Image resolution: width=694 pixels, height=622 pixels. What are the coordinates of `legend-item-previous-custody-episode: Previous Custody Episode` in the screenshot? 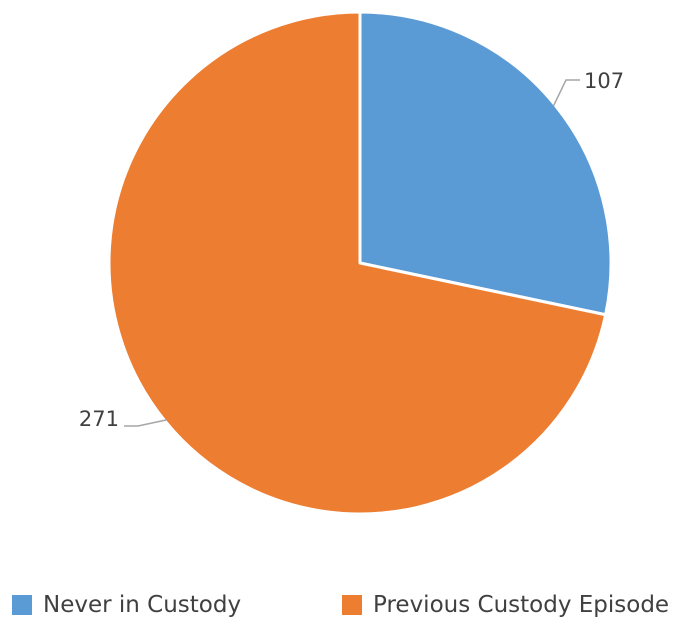 It's located at (505, 605).